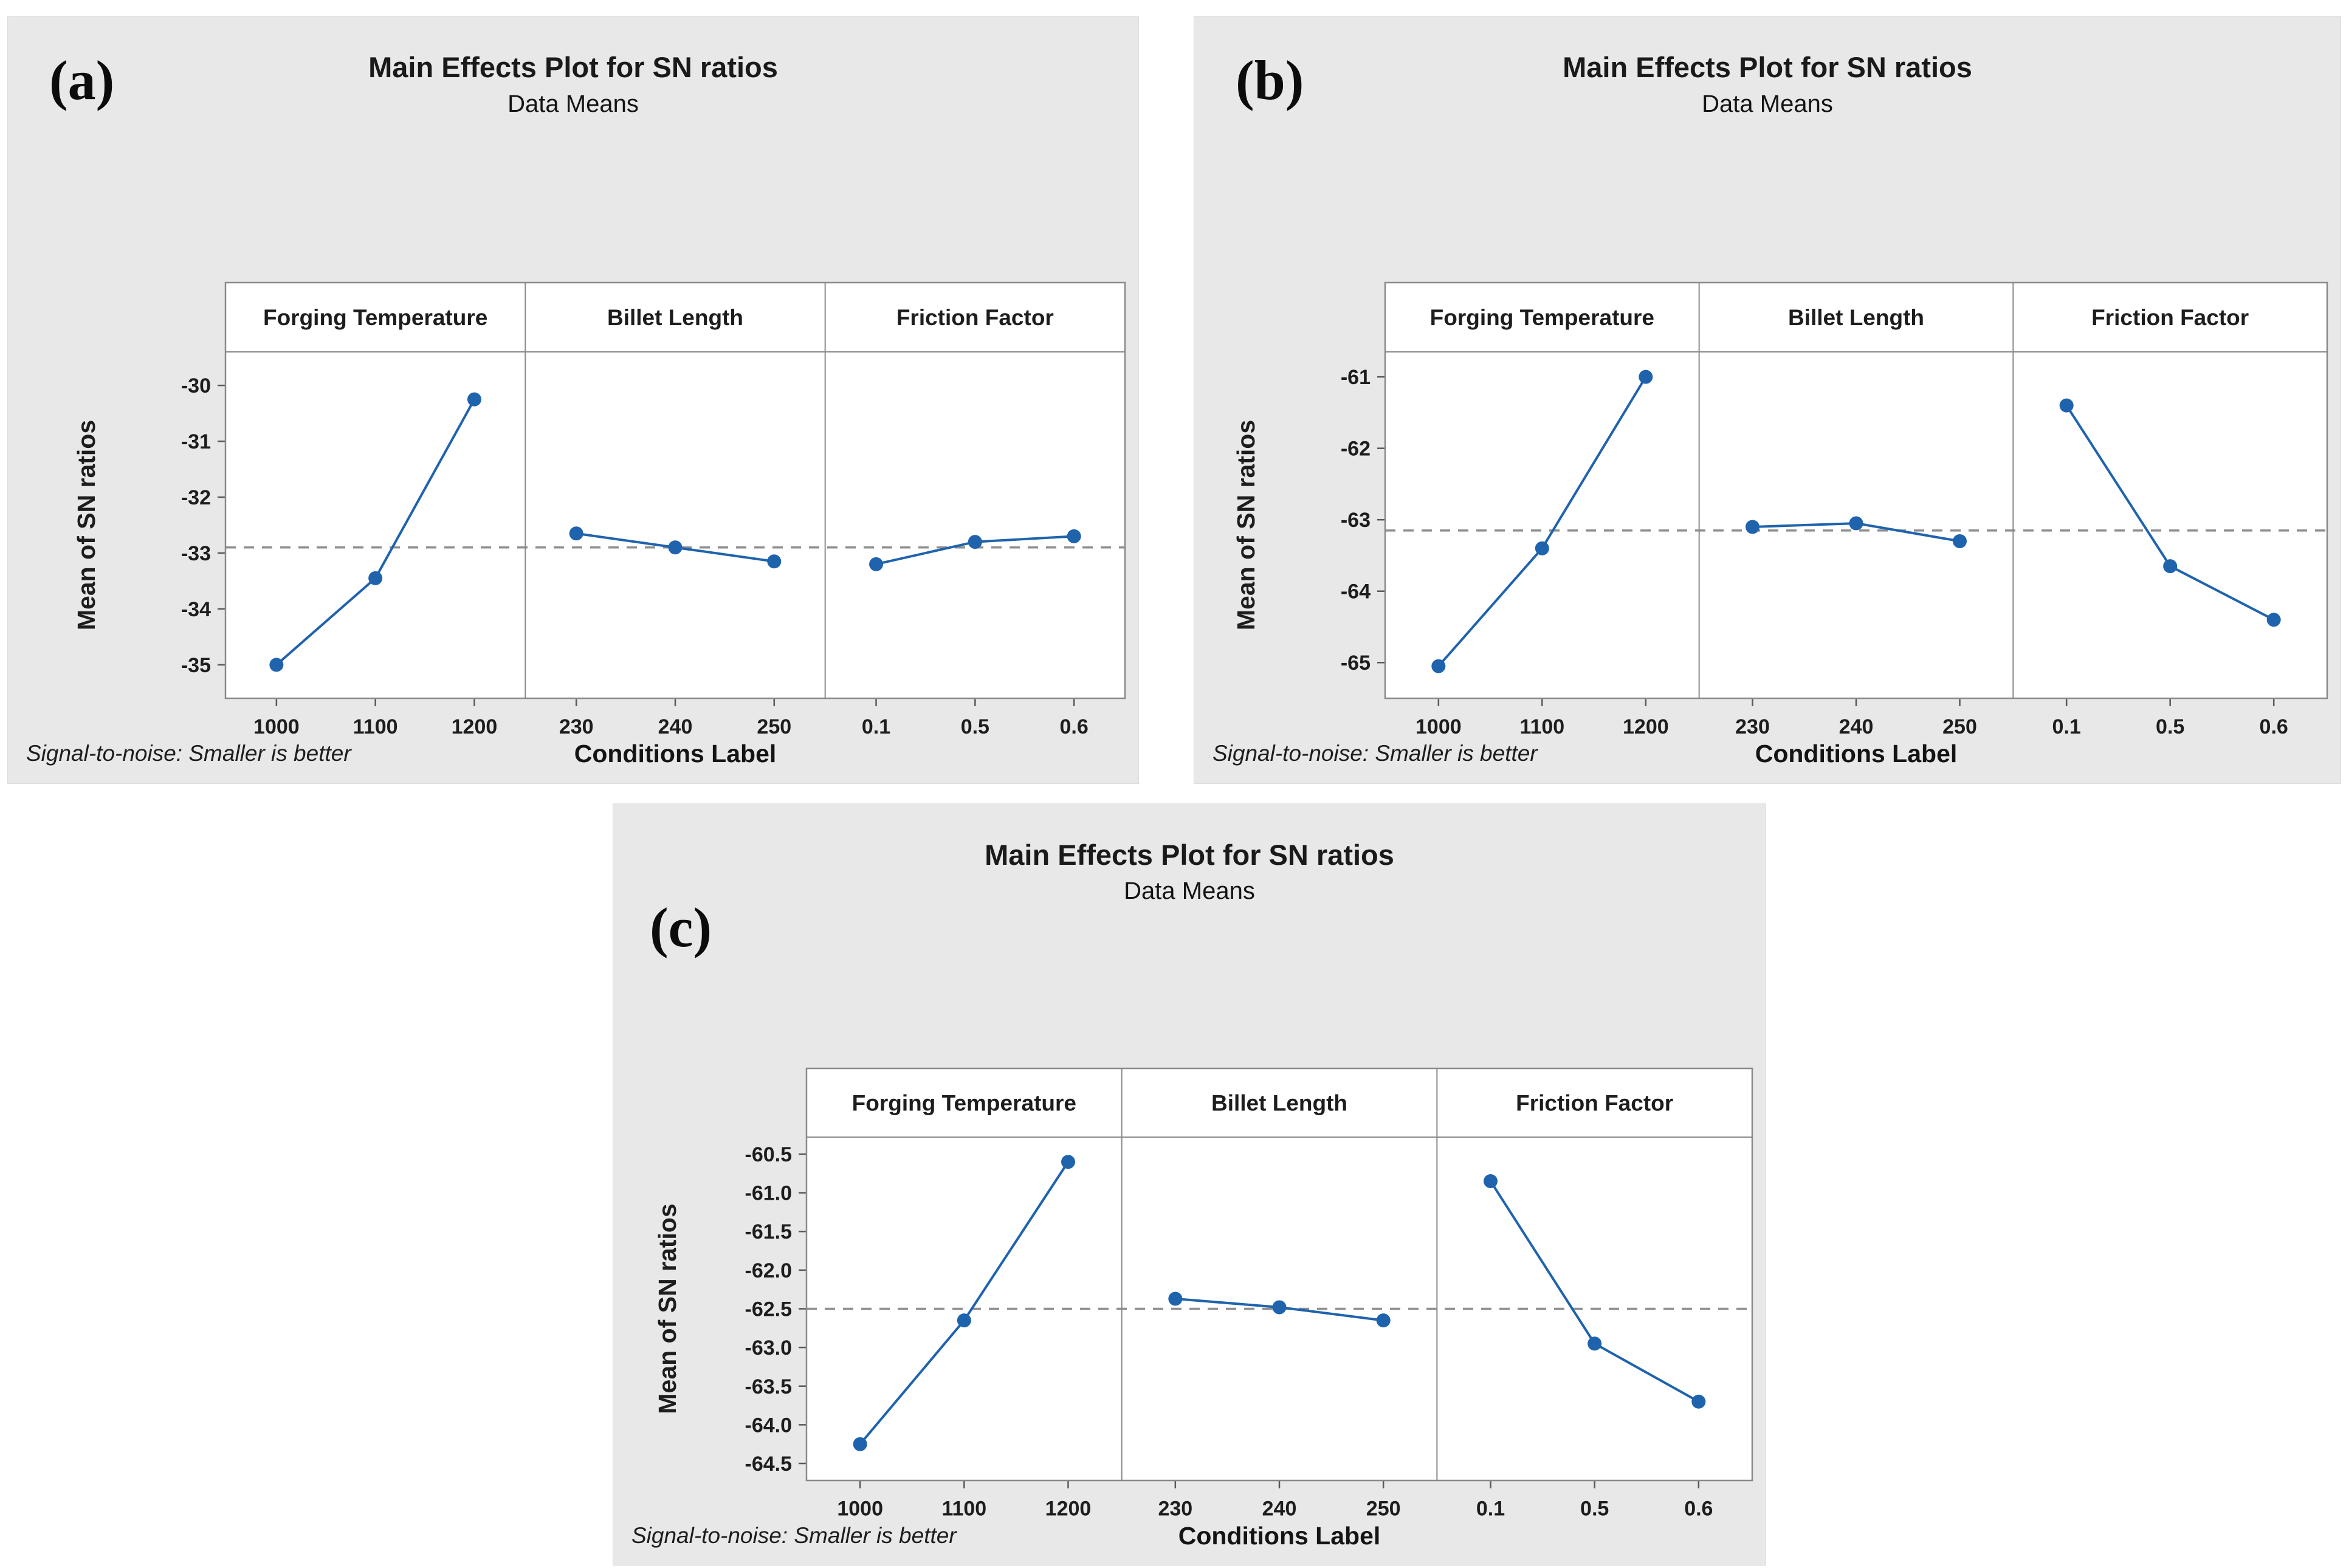 This screenshot has width=2346, height=1568. I want to click on y-tick-label: -60.5, so click(769, 1154).